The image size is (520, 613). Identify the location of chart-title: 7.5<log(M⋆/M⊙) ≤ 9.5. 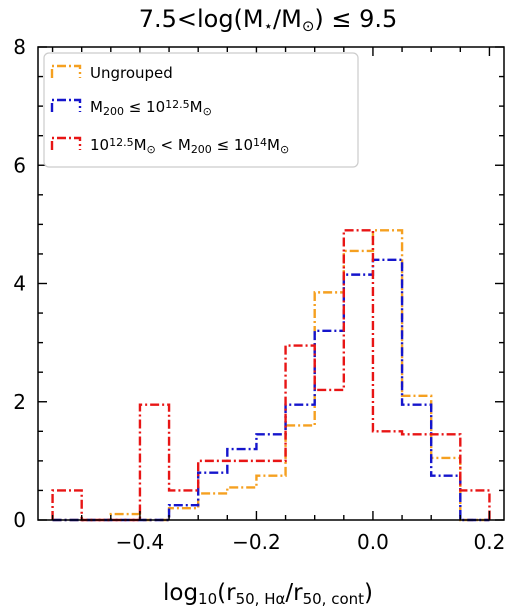
(268, 20).